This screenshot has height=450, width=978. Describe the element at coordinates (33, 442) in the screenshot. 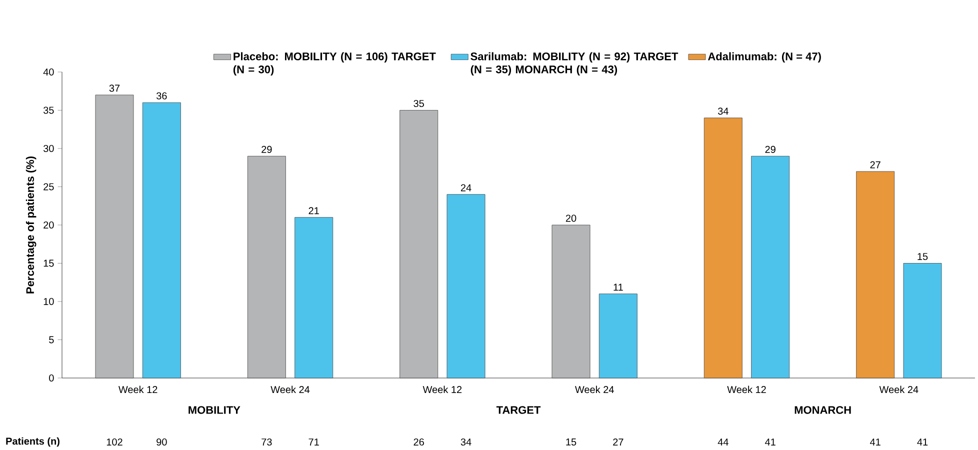

I see `text: Patients (n)` at that location.